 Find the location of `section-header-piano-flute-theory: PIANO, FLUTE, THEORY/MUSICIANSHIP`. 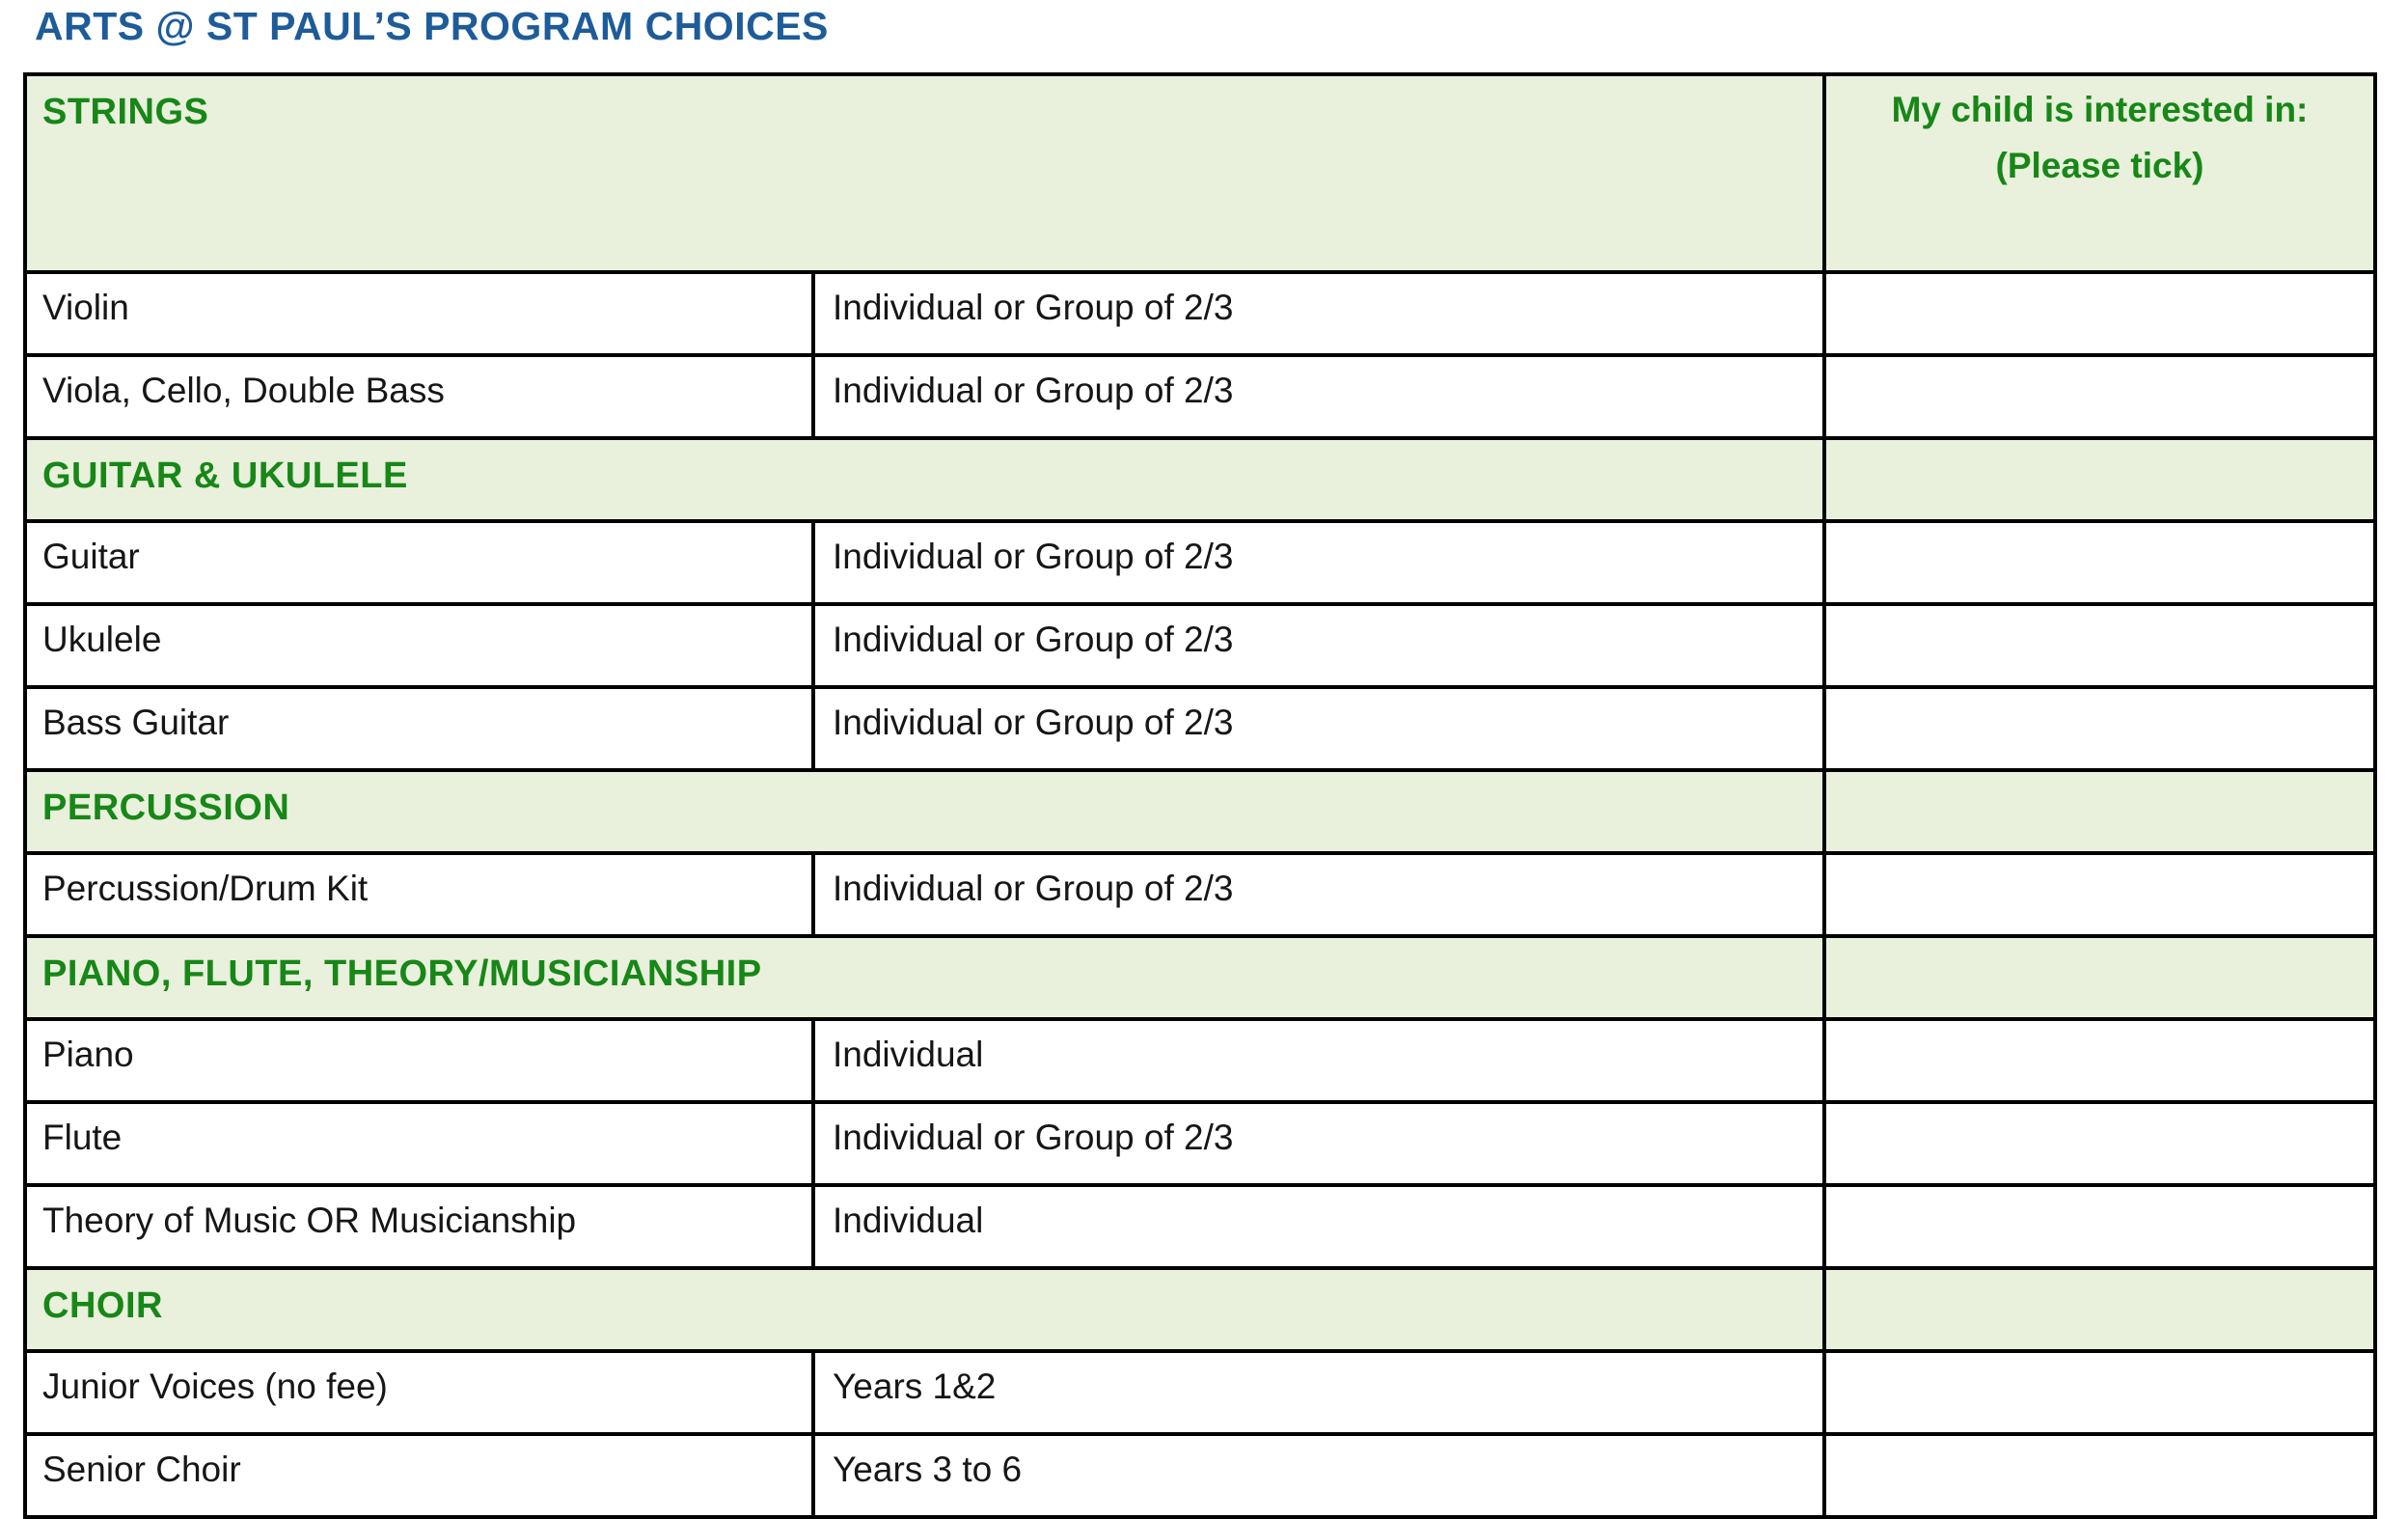

section-header-piano-flute-theory: PIANO, FLUTE, THEORY/MUSICIANSHIP is located at coordinates (924, 977).